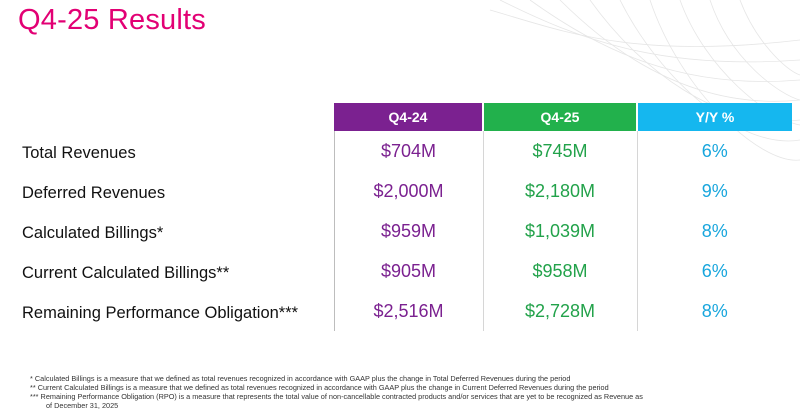  What do you see at coordinates (175, 151) in the screenshot?
I see `row-label: Total Revenues` at bounding box center [175, 151].